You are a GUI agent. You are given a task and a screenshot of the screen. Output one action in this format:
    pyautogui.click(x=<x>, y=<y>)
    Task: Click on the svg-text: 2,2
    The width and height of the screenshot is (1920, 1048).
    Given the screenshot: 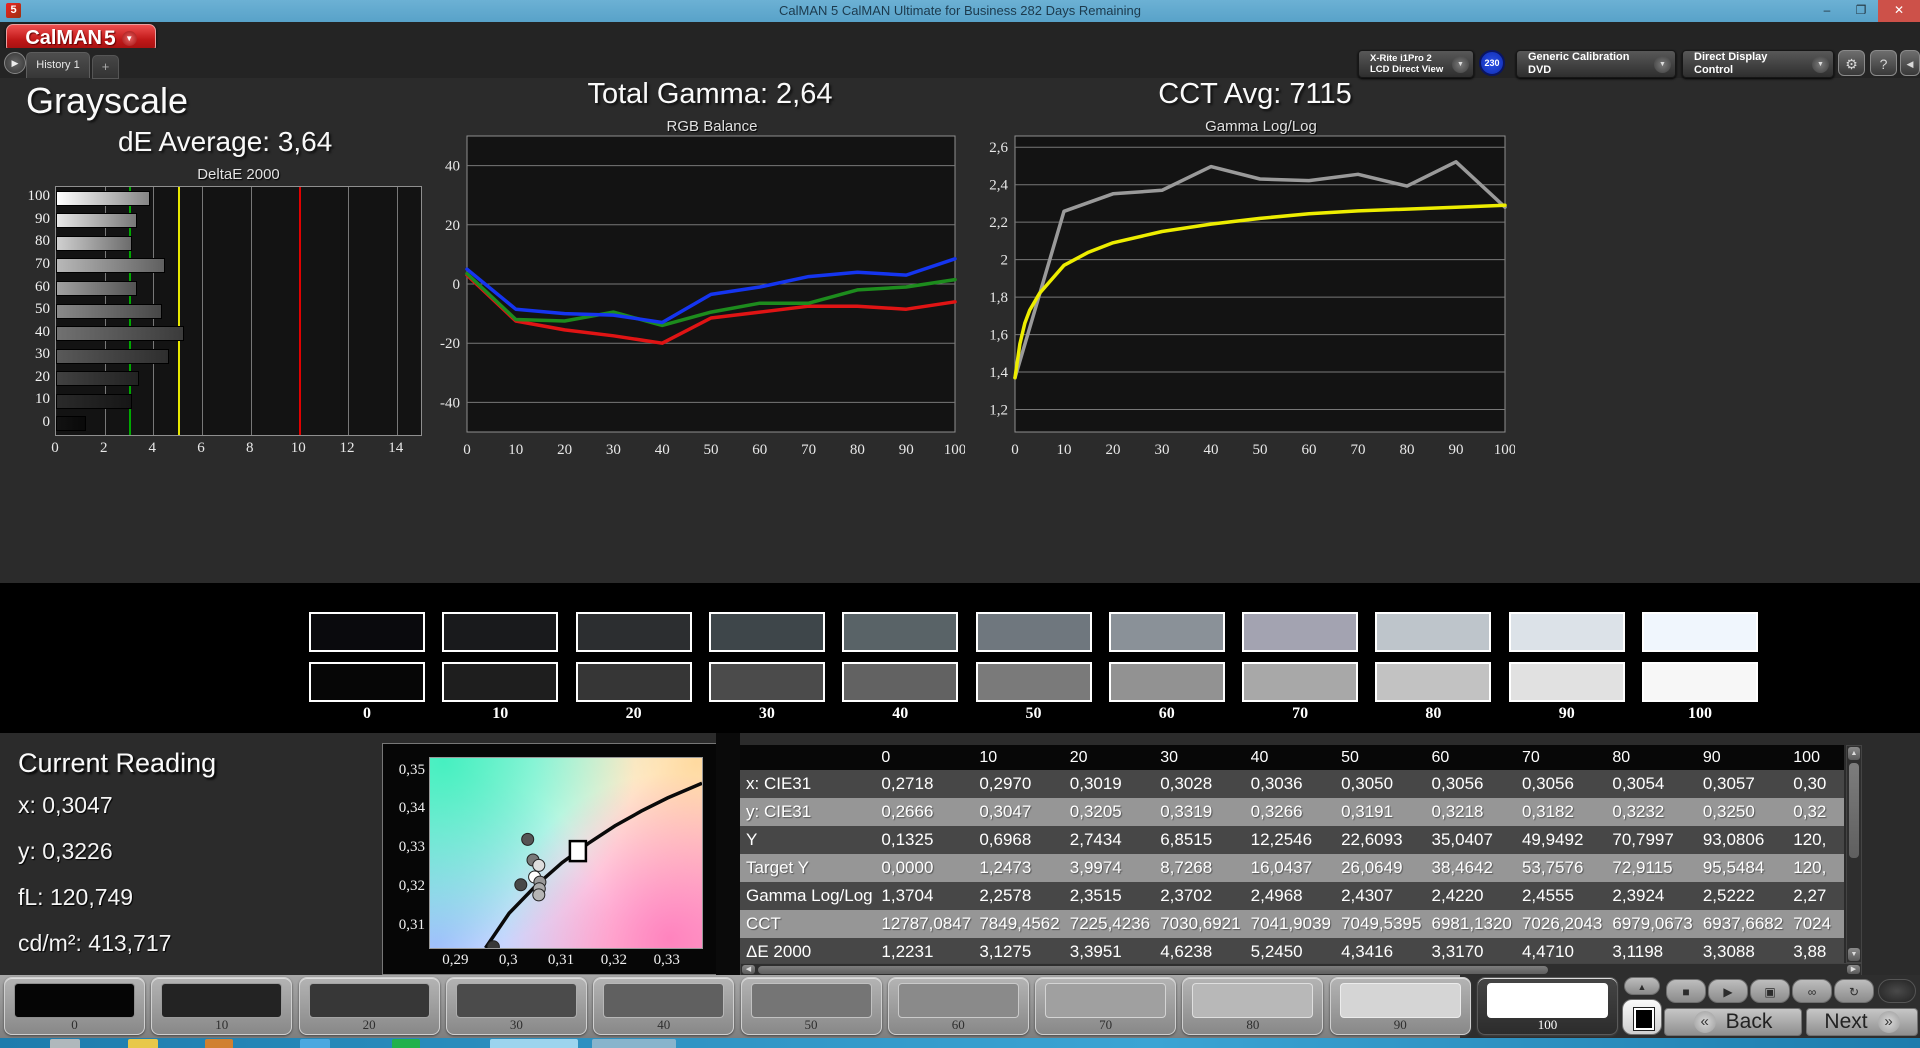 What is the action you would take?
    pyautogui.click(x=998, y=223)
    